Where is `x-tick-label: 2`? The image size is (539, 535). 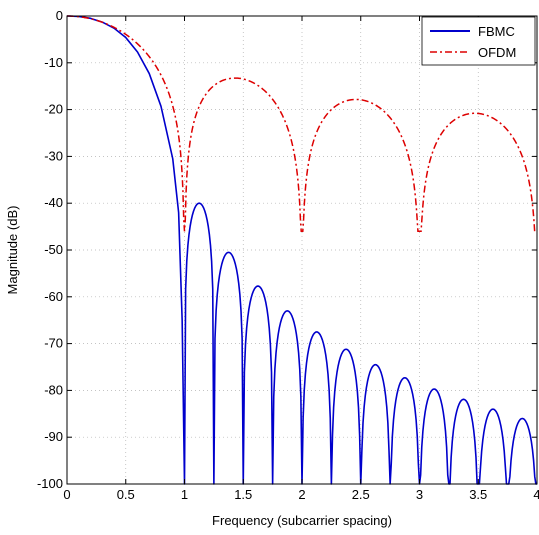
x-tick-label: 2 is located at coordinates (301, 494).